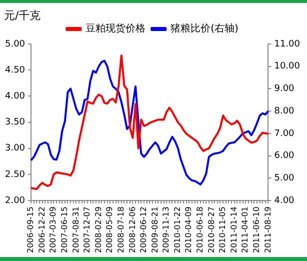 Image resolution: width=307 pixels, height=261 pixels. Describe the element at coordinates (166, 230) in the screenshot. I see `x-tick-label: 2009-11-13` at that location.